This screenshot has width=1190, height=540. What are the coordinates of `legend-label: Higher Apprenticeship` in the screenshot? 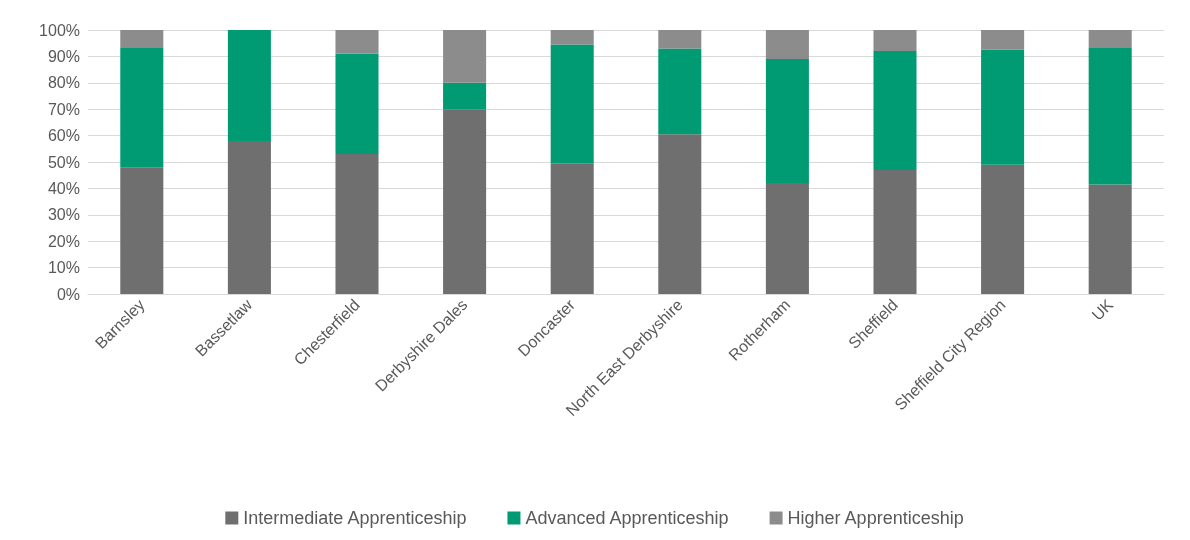 It's located at (875, 518).